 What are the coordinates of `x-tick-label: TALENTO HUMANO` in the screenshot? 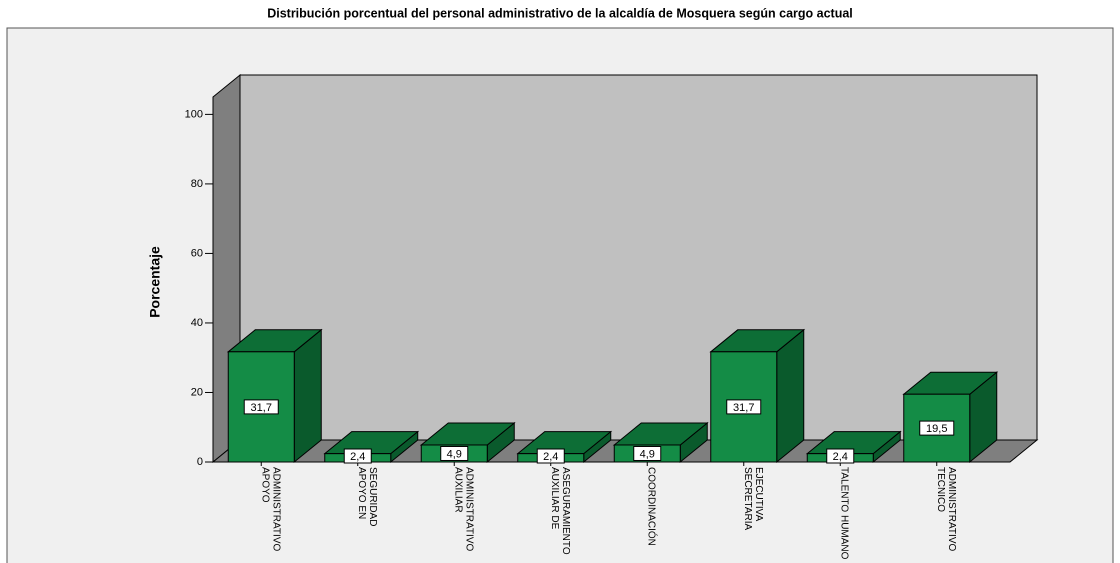 It's located at (844, 513).